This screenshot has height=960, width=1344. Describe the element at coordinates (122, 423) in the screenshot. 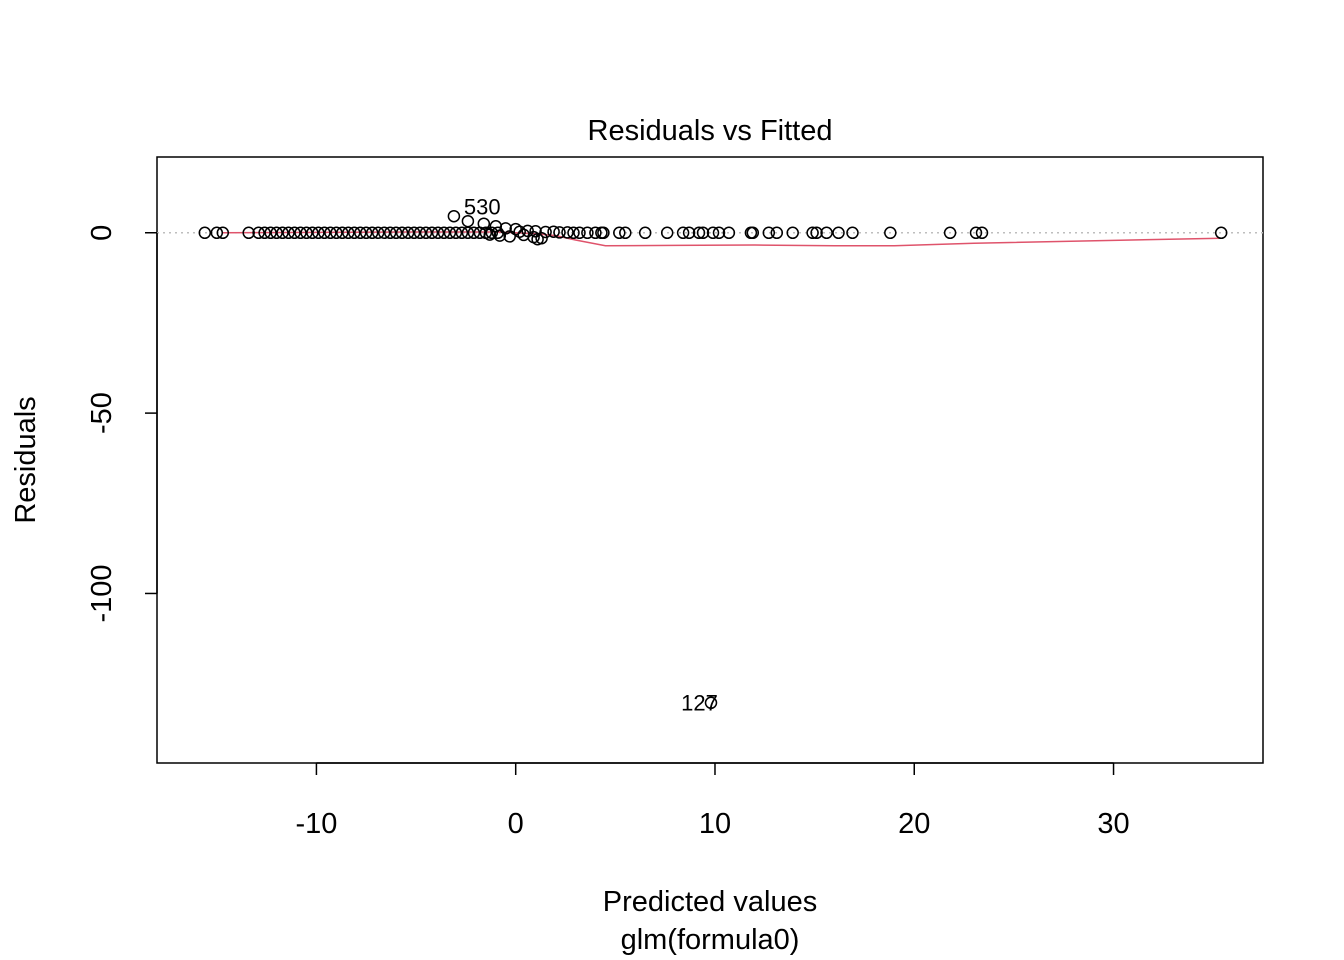

I see `y-axis: 0 -50 -100` at that location.